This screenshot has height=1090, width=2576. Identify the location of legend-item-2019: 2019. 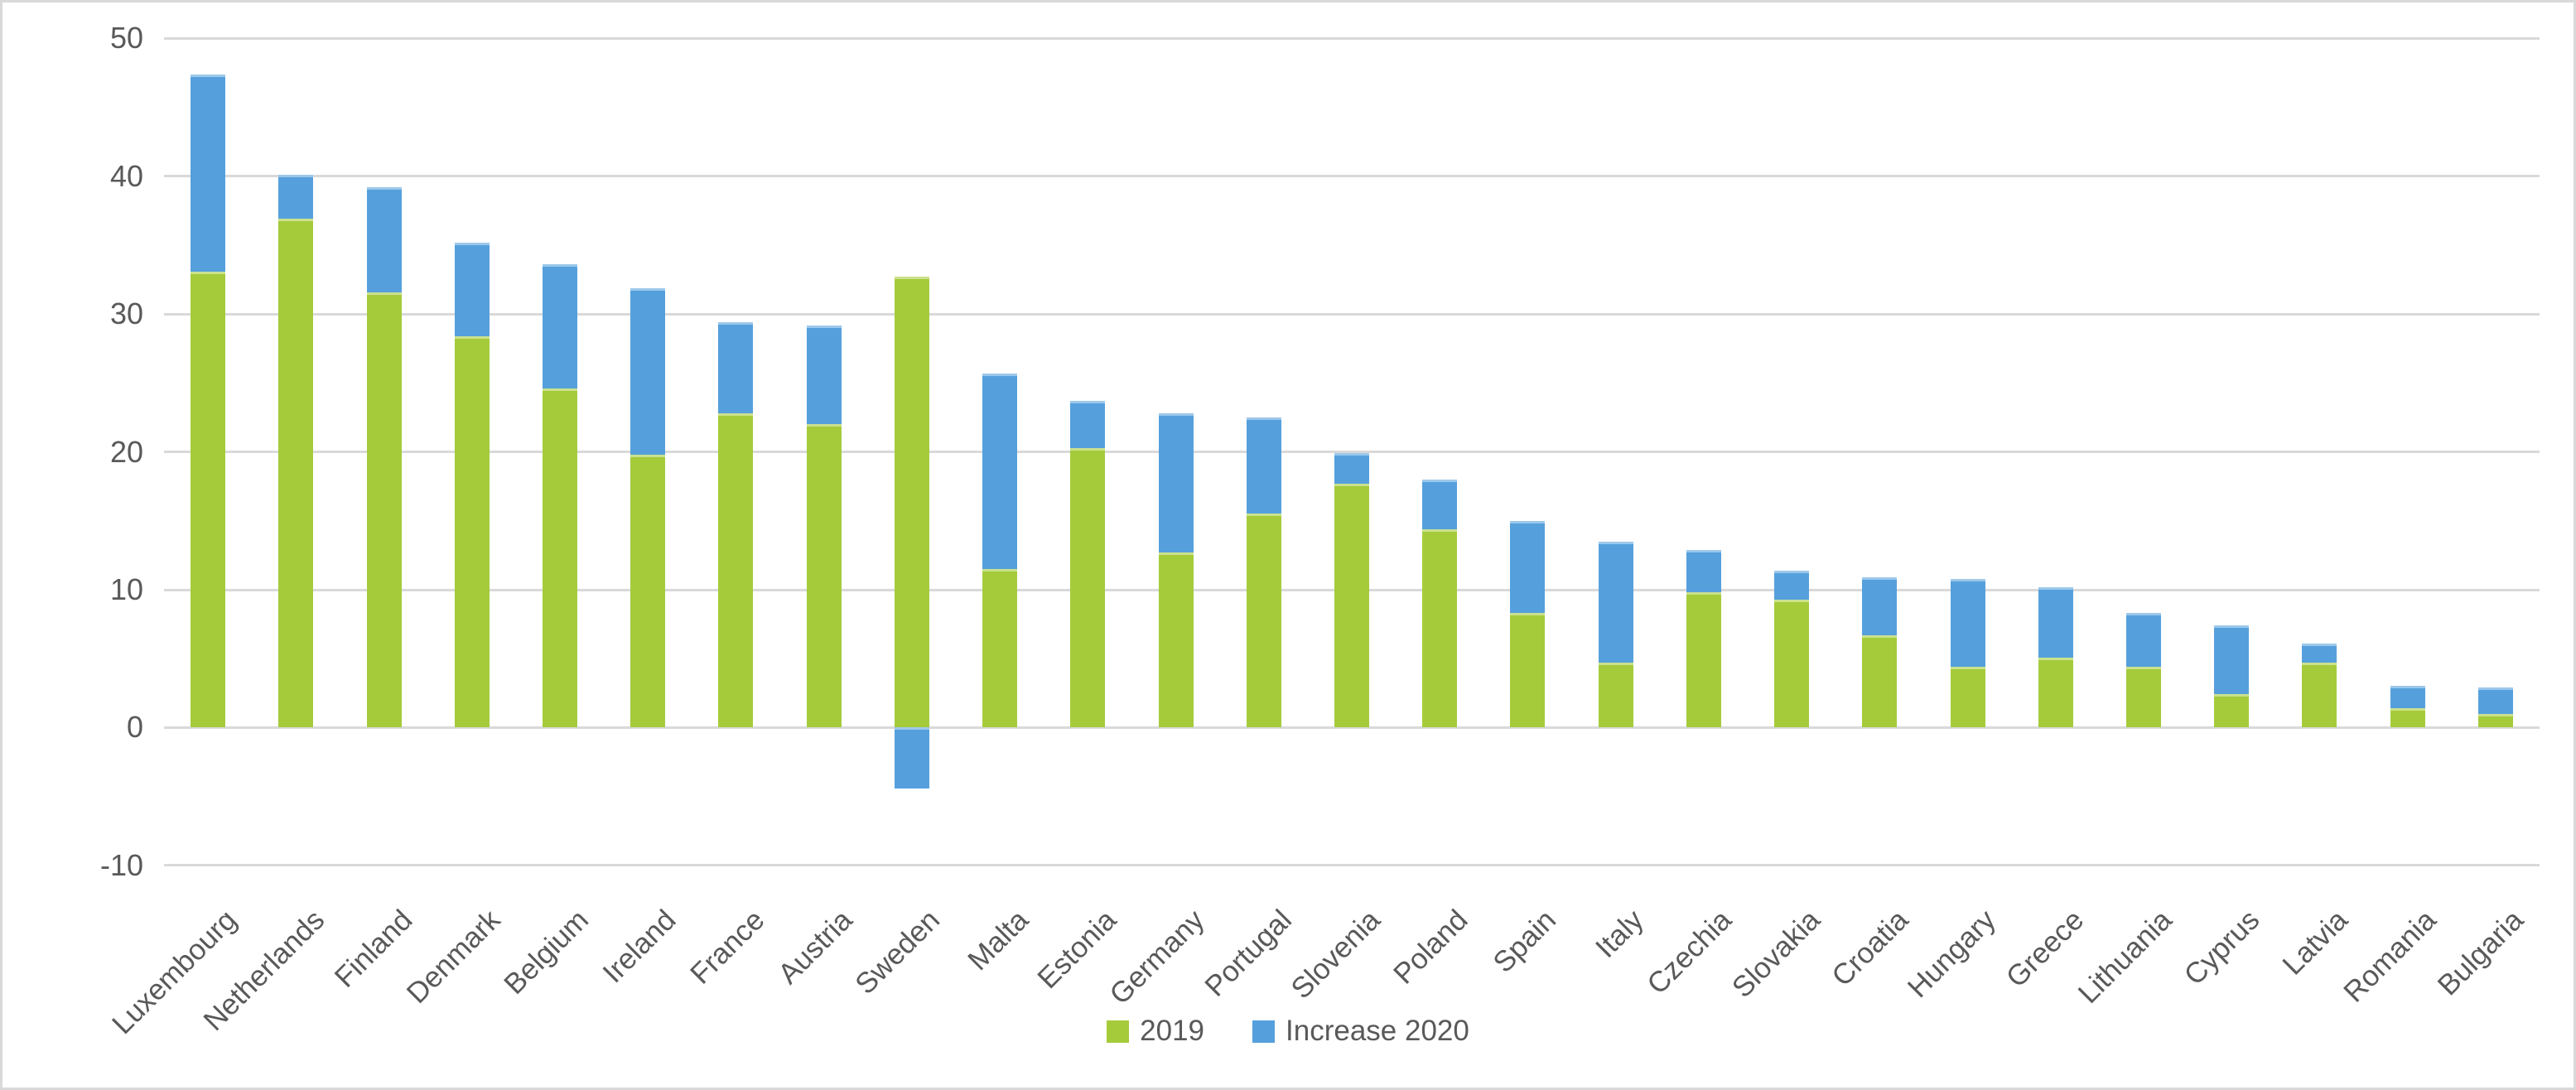
(1155, 1031).